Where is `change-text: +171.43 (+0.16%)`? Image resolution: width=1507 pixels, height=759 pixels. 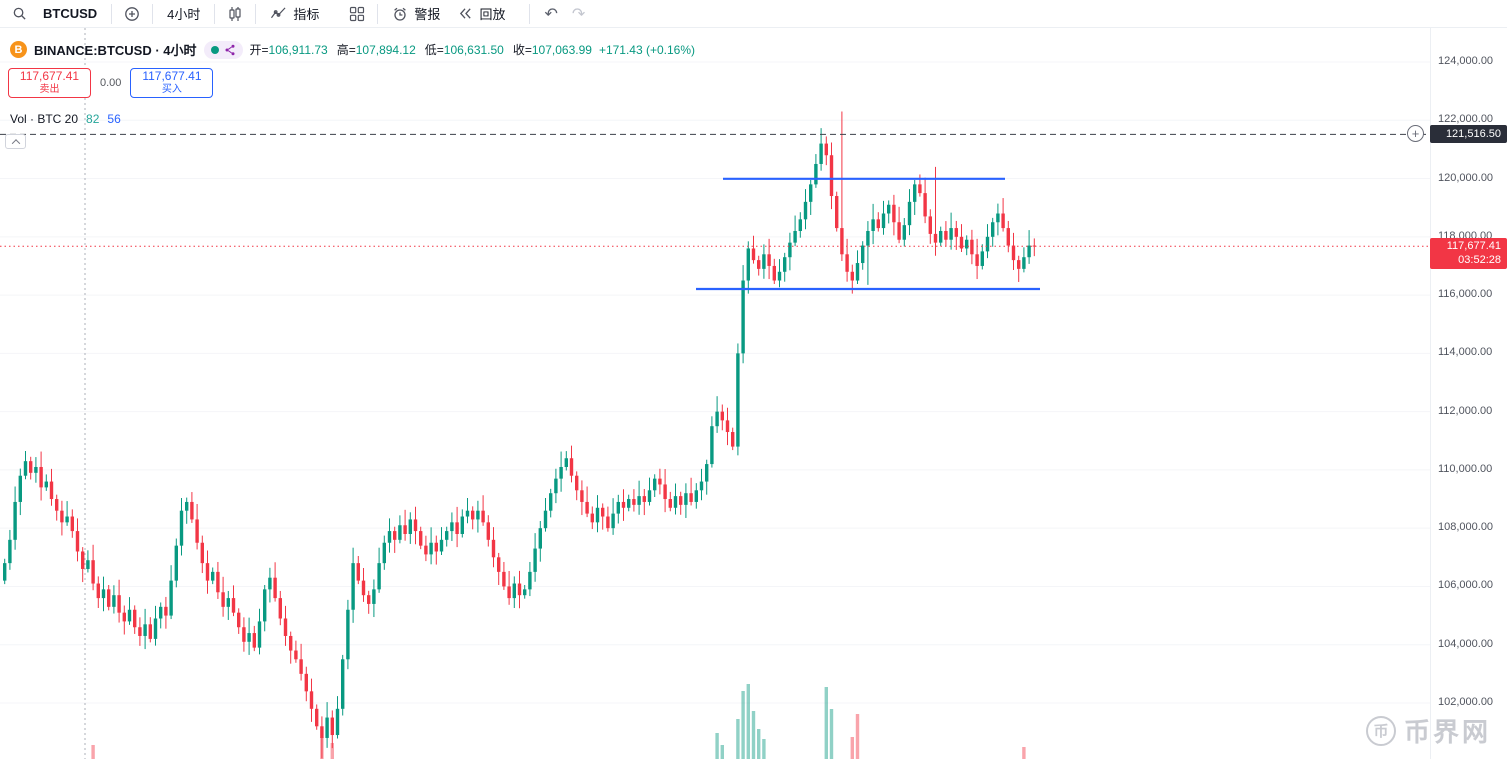
change-text: +171.43 (+0.16%) is located at coordinates (647, 49).